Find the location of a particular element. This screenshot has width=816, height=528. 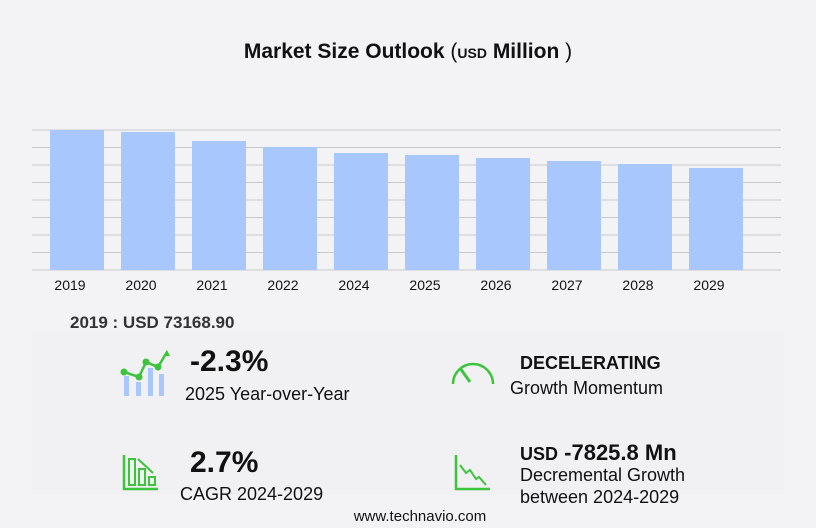

cagr-label: CAGR 2024-2029 is located at coordinates (252, 494).